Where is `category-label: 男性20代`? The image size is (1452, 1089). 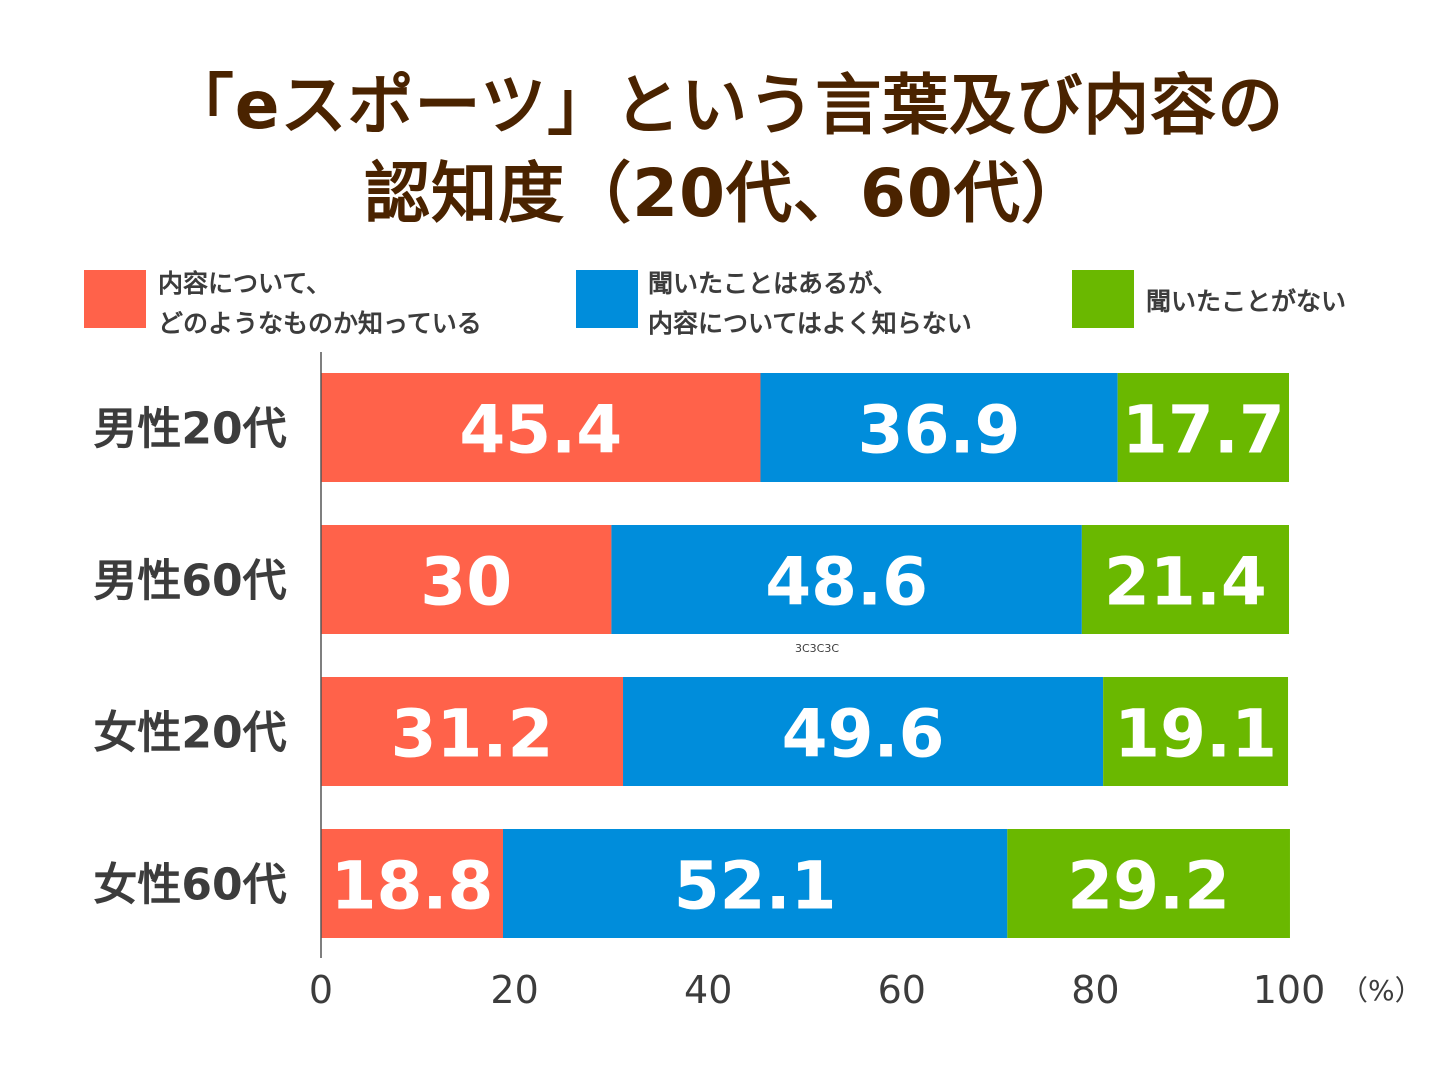 category-label: 男性20代 is located at coordinates (189, 429).